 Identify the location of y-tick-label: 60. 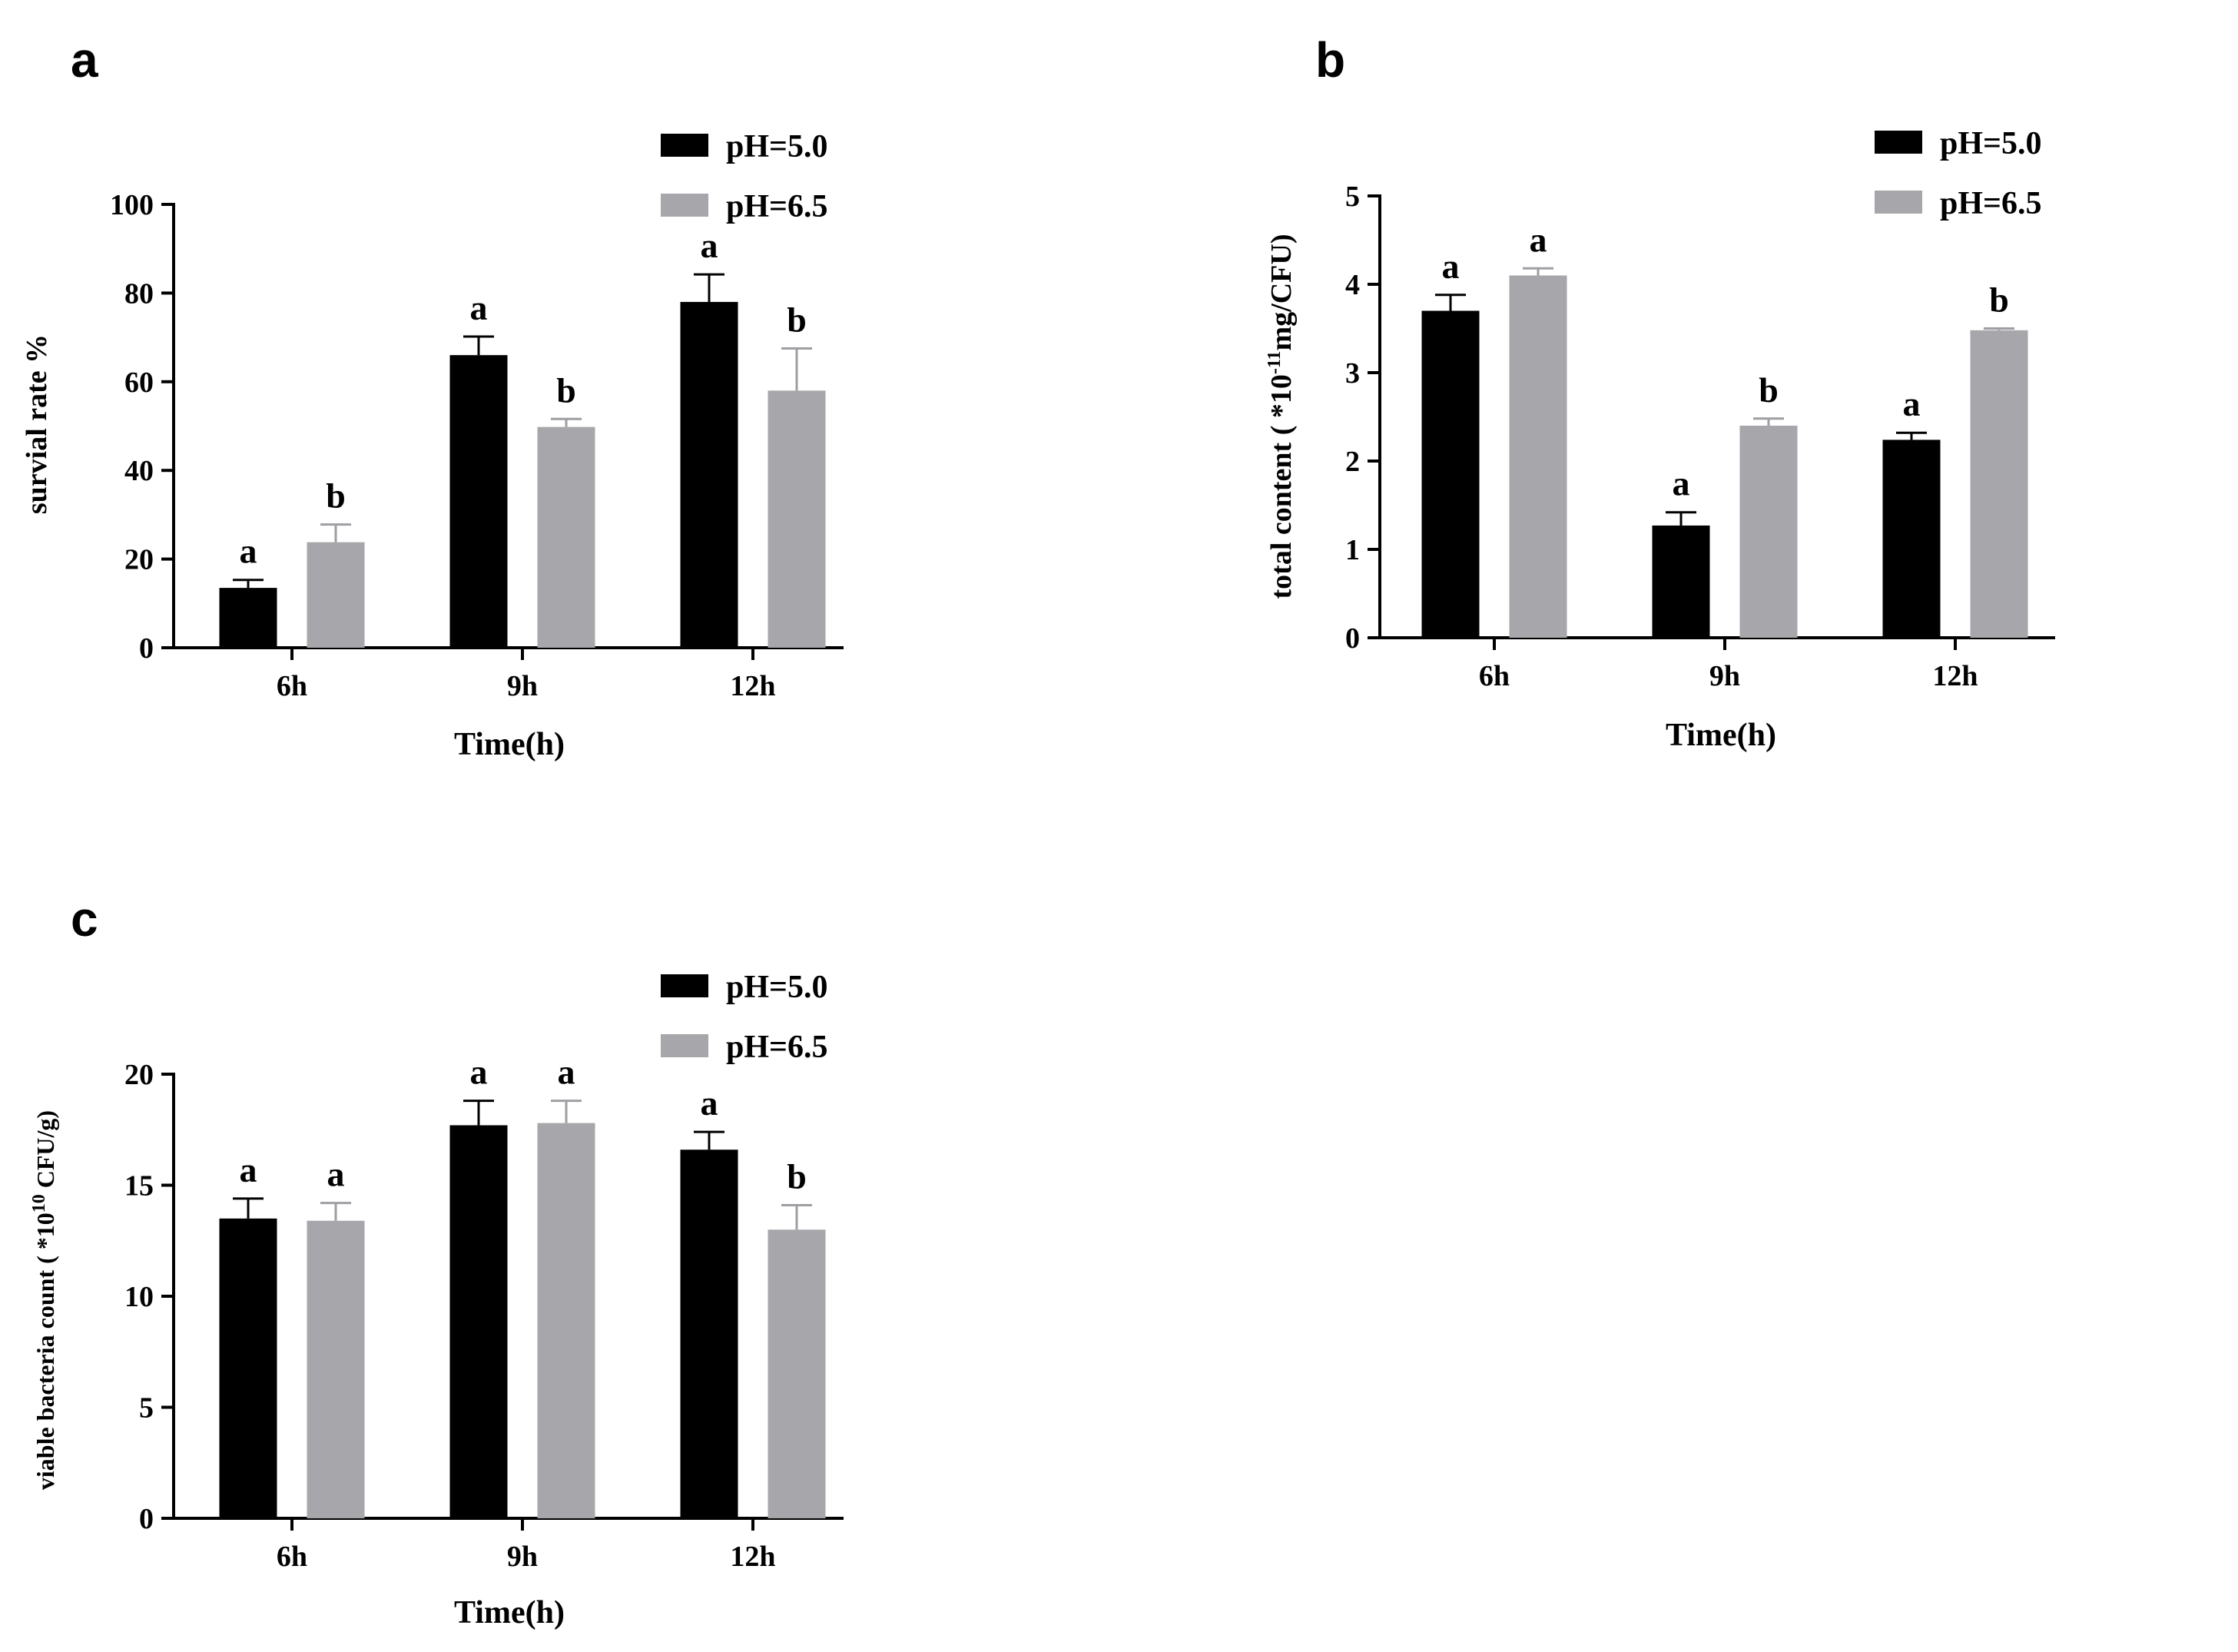
(139, 383).